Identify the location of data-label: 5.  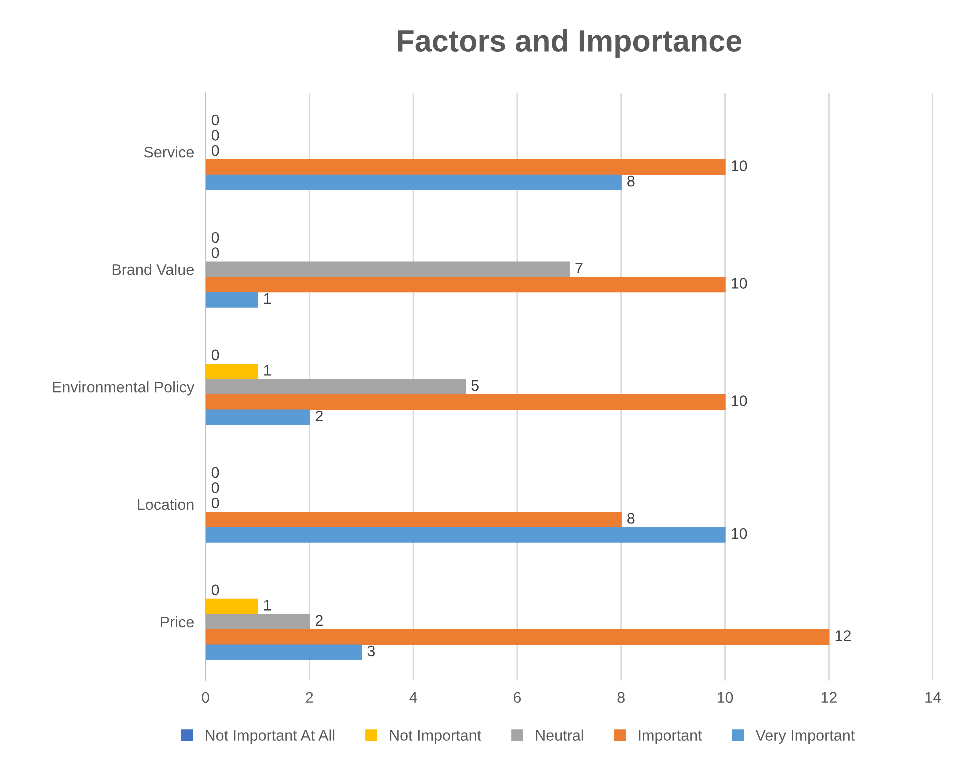
(475, 386).